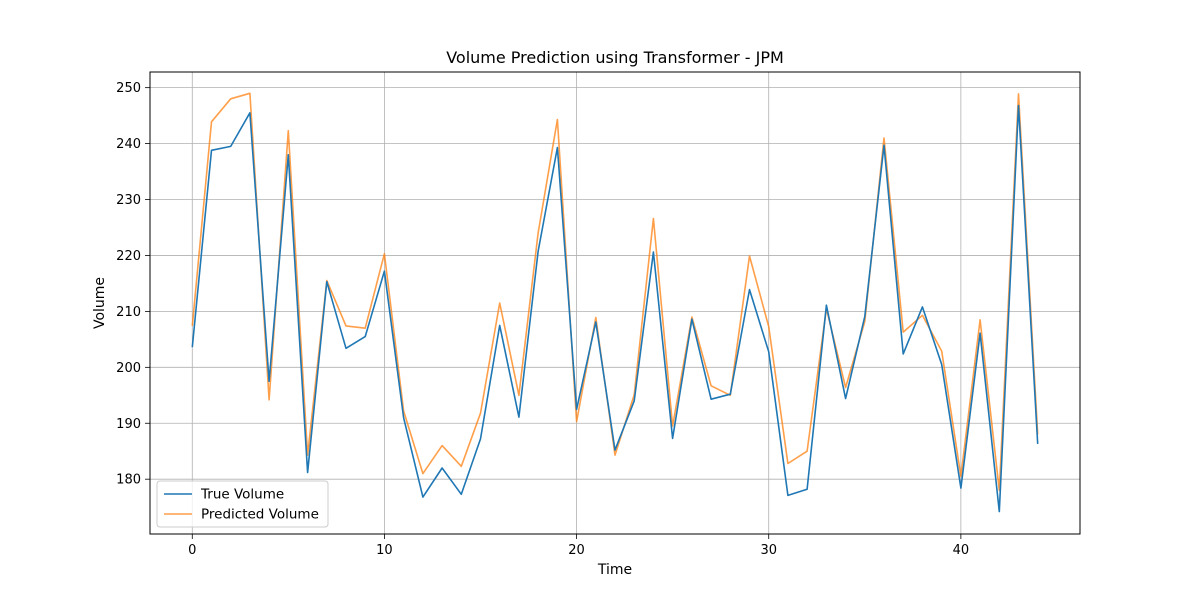  What do you see at coordinates (128, 312) in the screenshot?
I see `y-tick-label: 210` at bounding box center [128, 312].